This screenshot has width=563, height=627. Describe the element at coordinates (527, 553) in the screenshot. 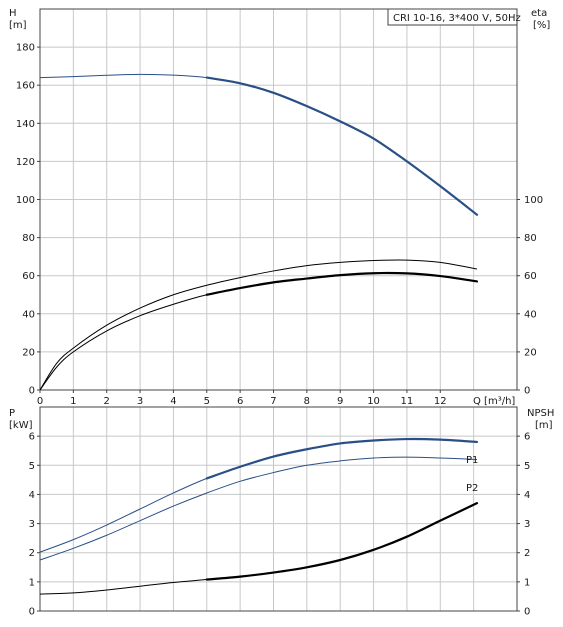

I see `right-tick-label: 2` at that location.